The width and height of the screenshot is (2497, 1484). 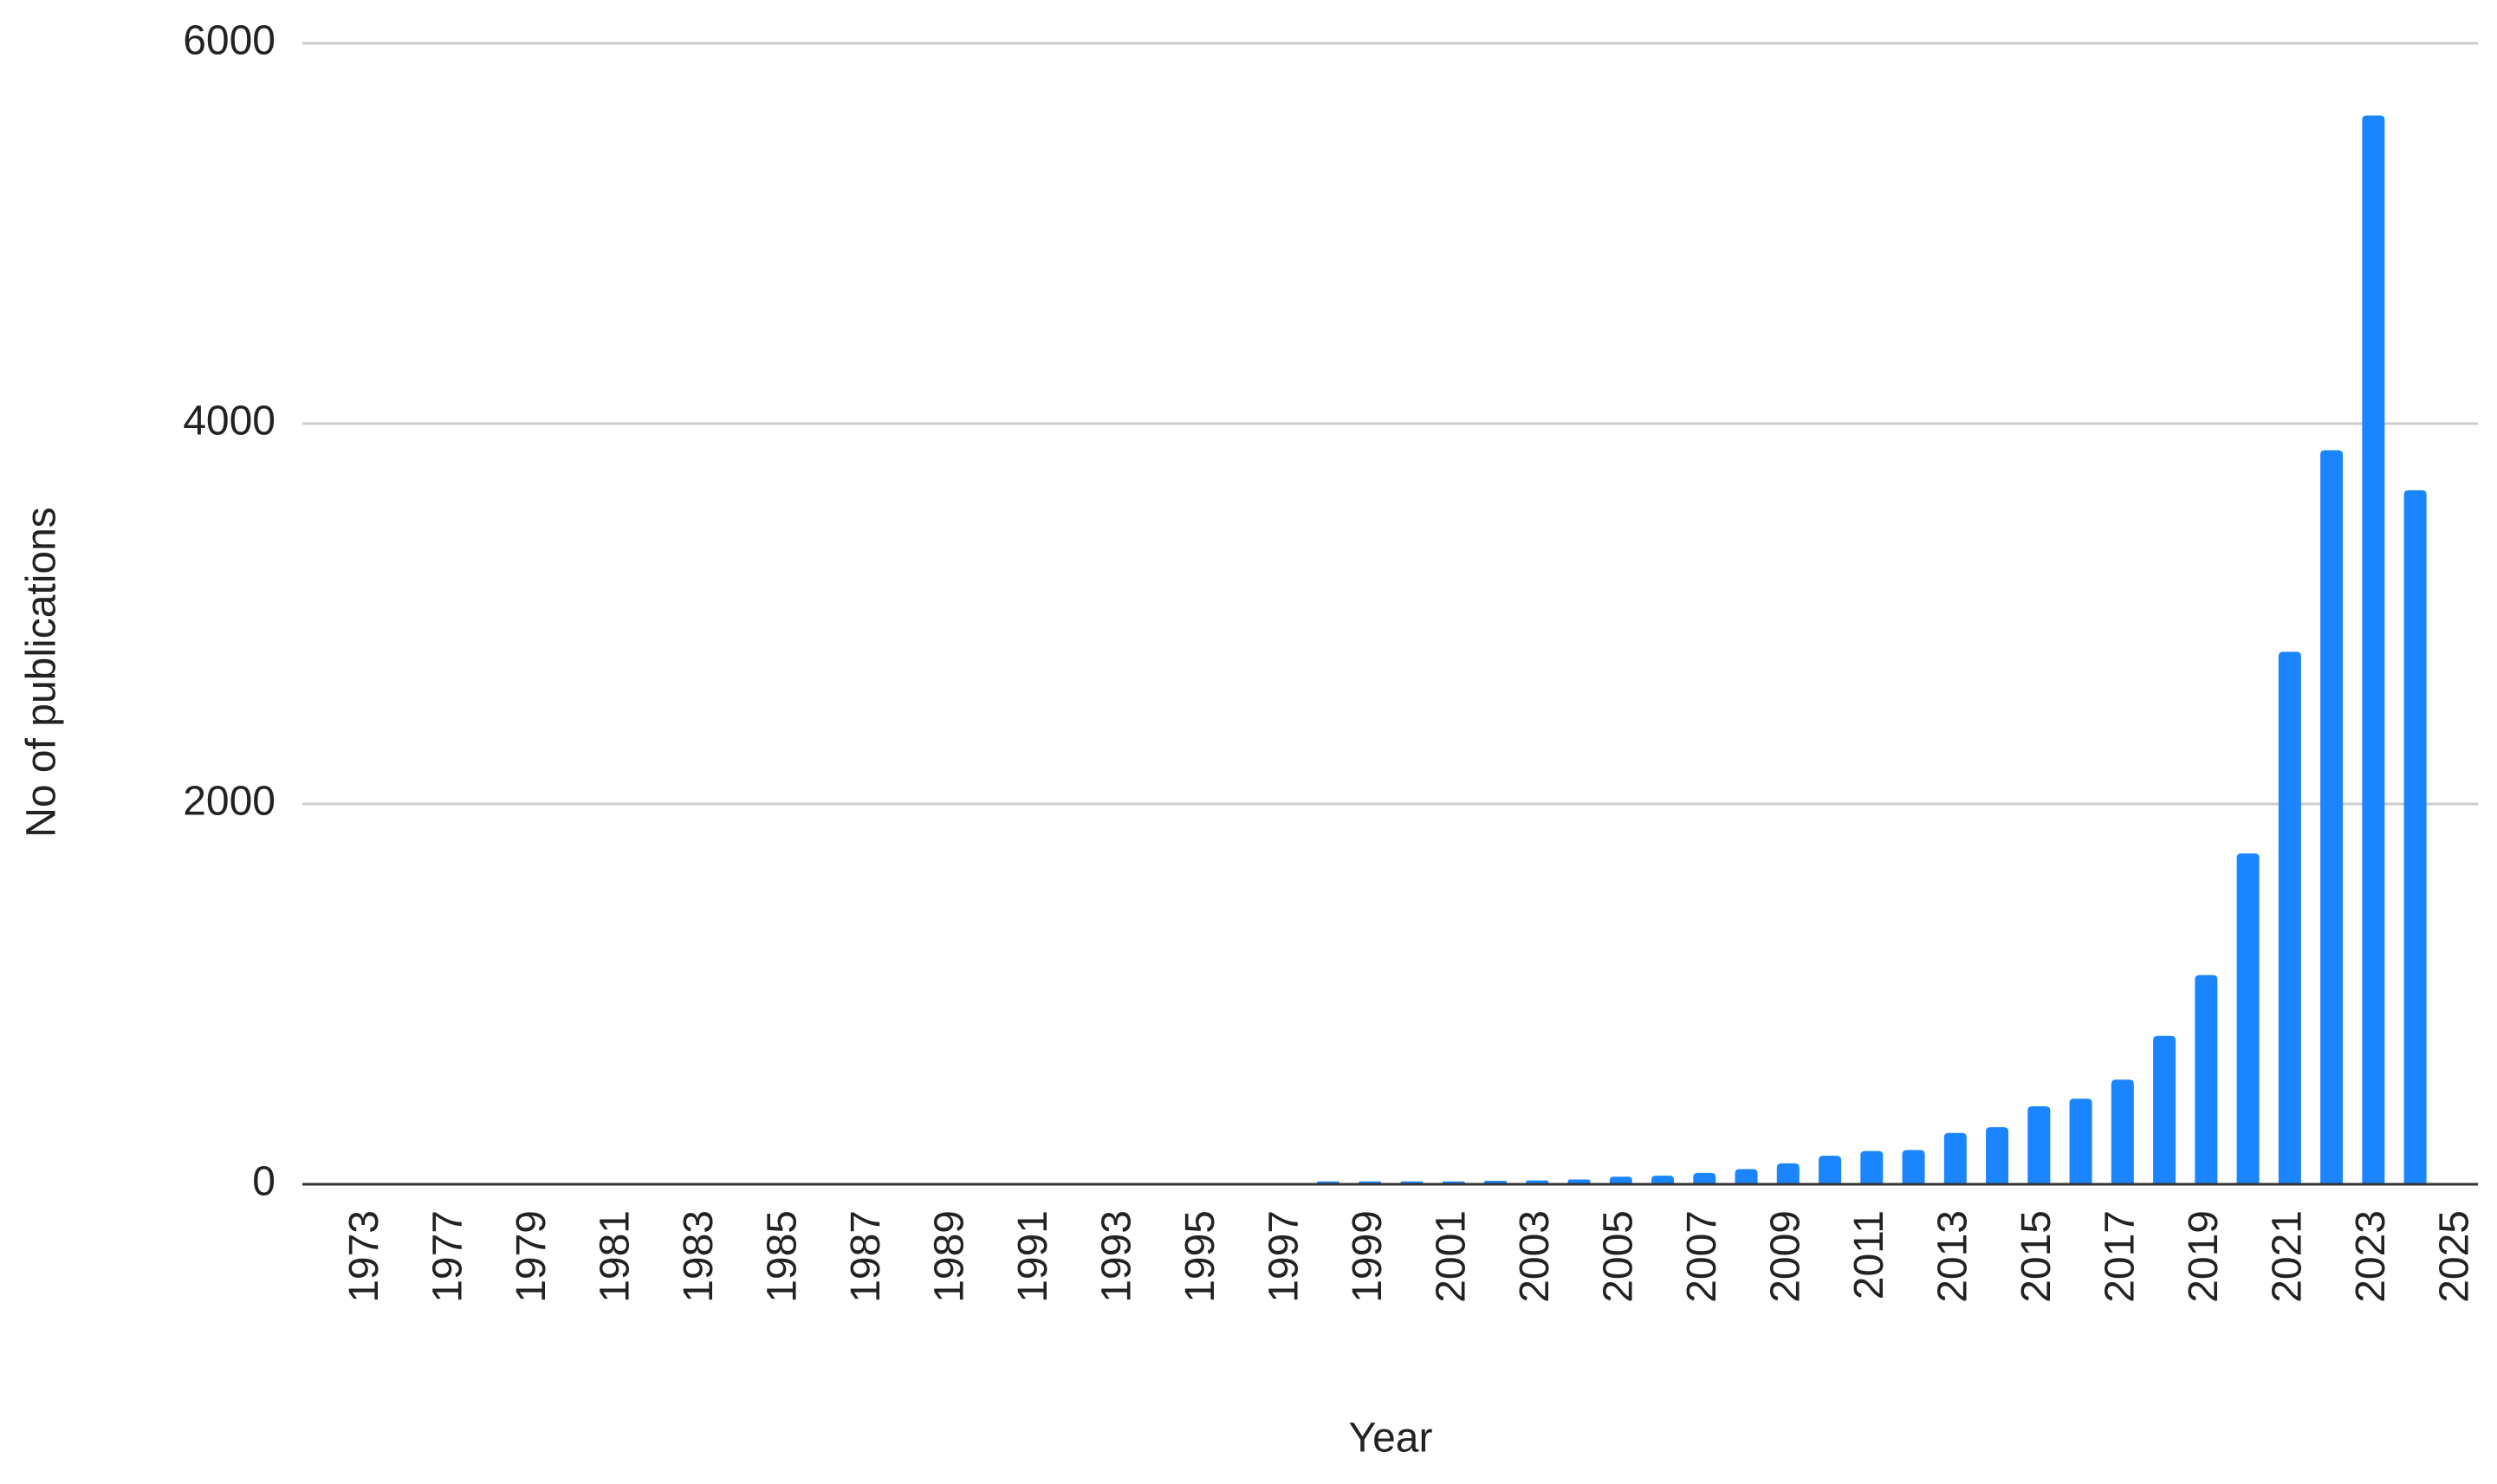 What do you see at coordinates (230, 802) in the screenshot?
I see `y-tick-label: 2000` at bounding box center [230, 802].